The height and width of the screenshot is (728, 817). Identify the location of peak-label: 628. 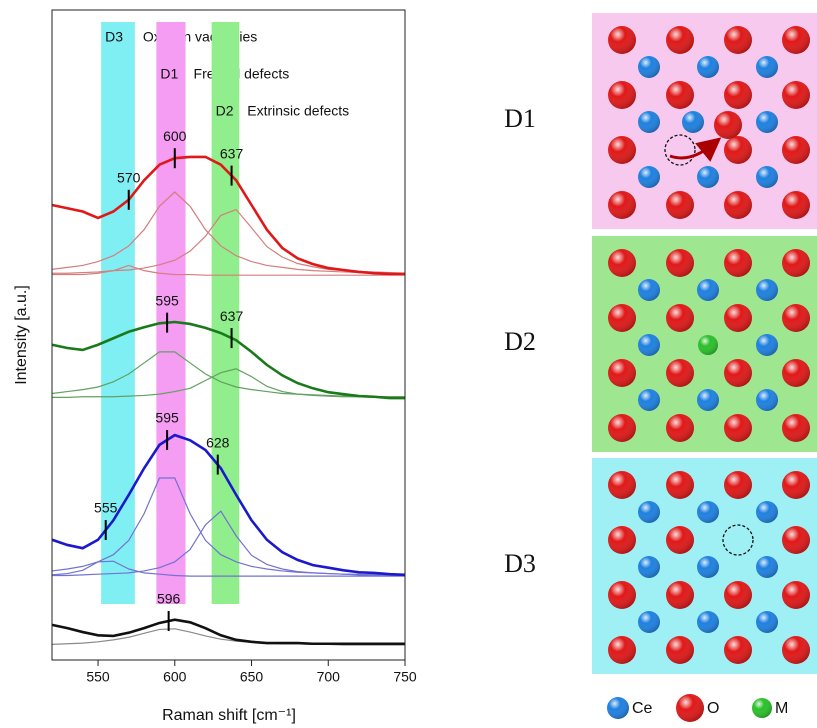
(218, 442).